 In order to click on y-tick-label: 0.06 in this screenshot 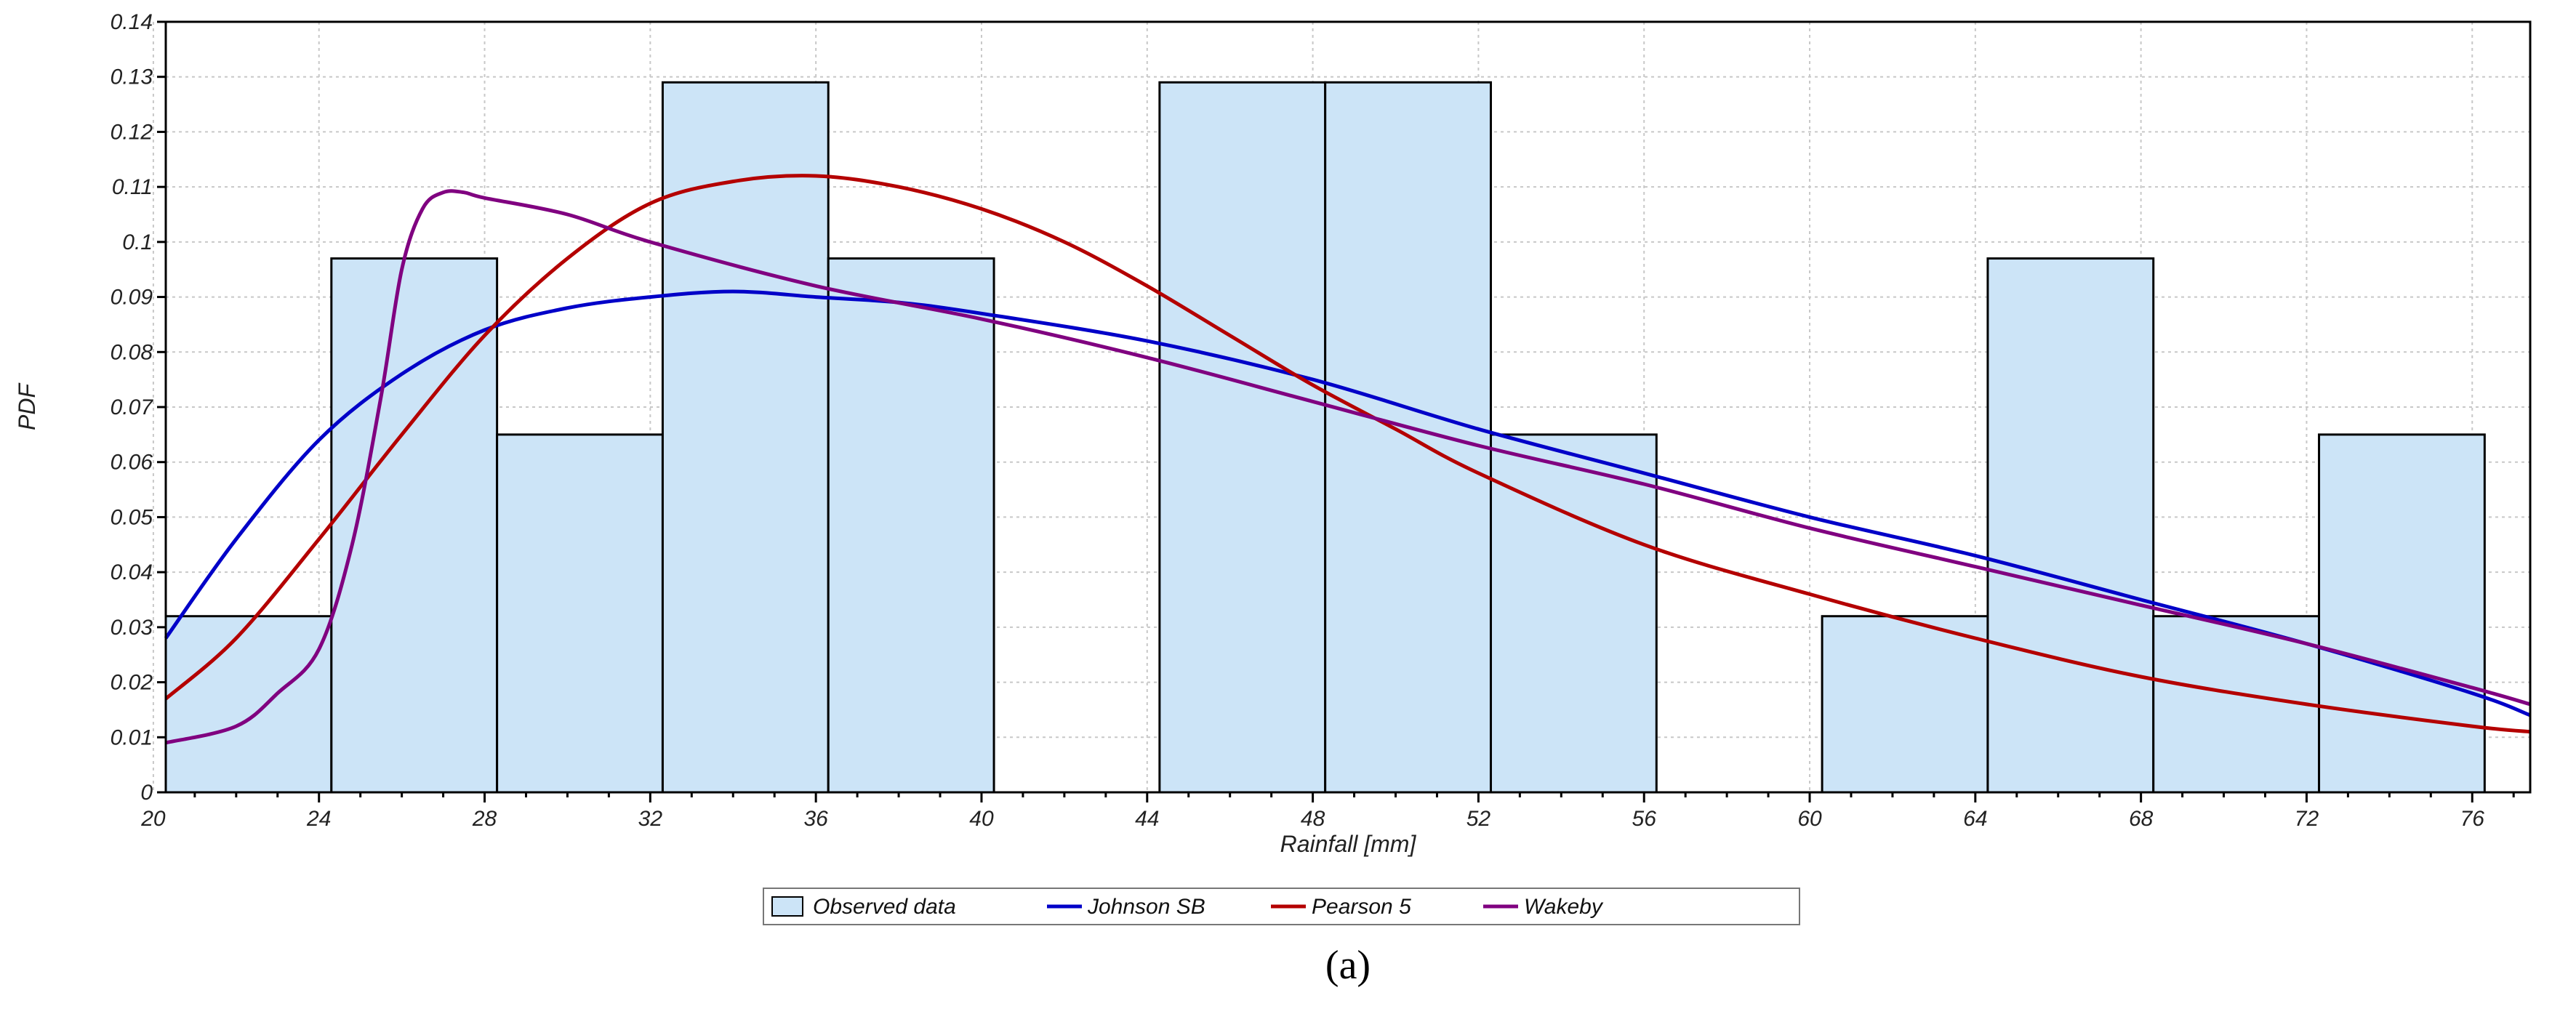, I will do `click(132, 463)`.